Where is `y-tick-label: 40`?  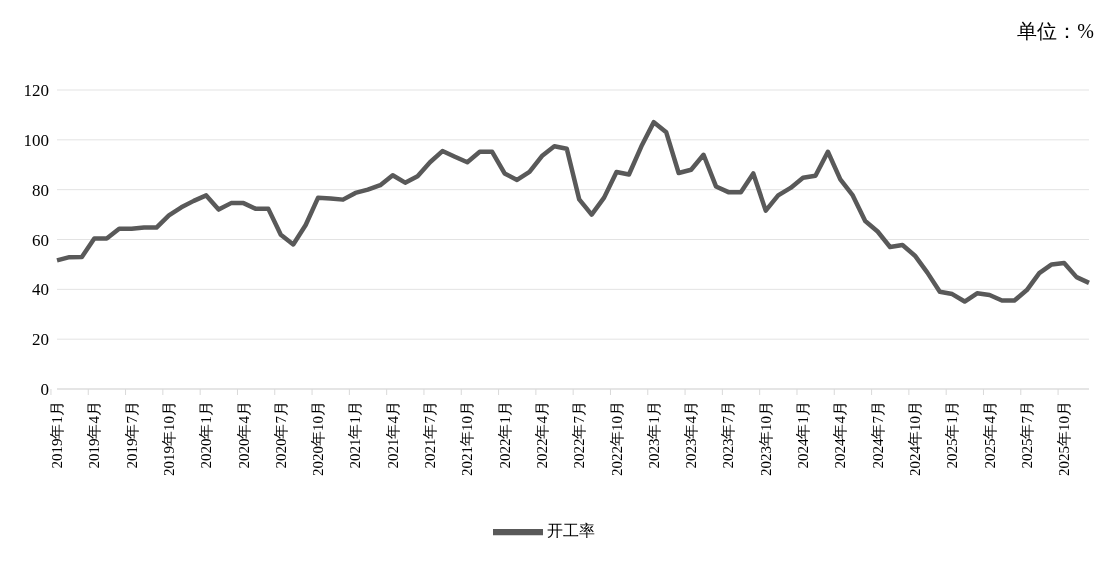
y-tick-label: 40 is located at coordinates (40, 290).